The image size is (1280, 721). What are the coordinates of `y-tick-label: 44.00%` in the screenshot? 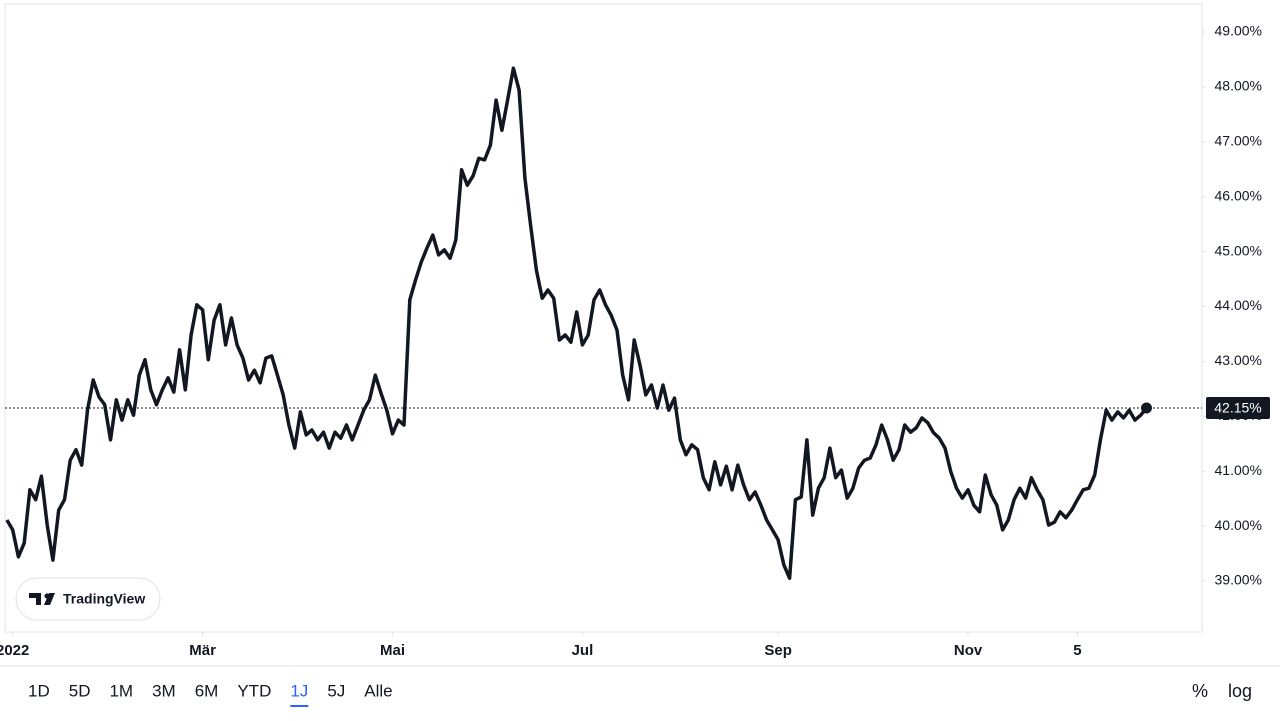 It's located at (1238, 305).